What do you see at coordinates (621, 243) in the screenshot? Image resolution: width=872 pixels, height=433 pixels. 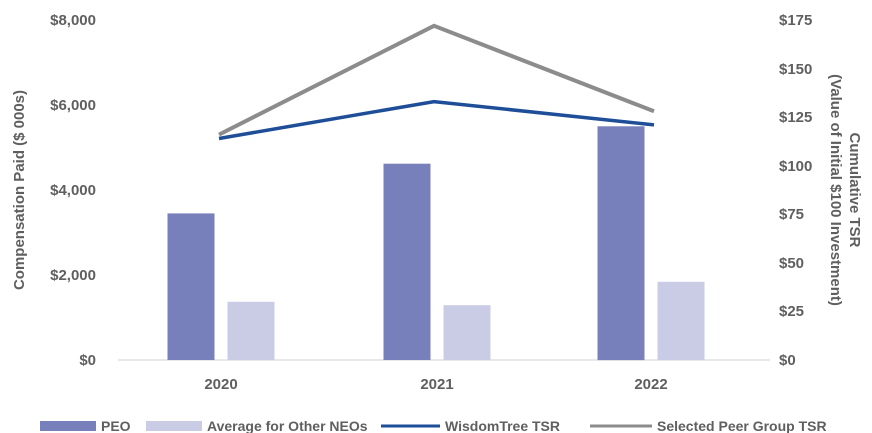 I see `bar-peo-2022` at bounding box center [621, 243].